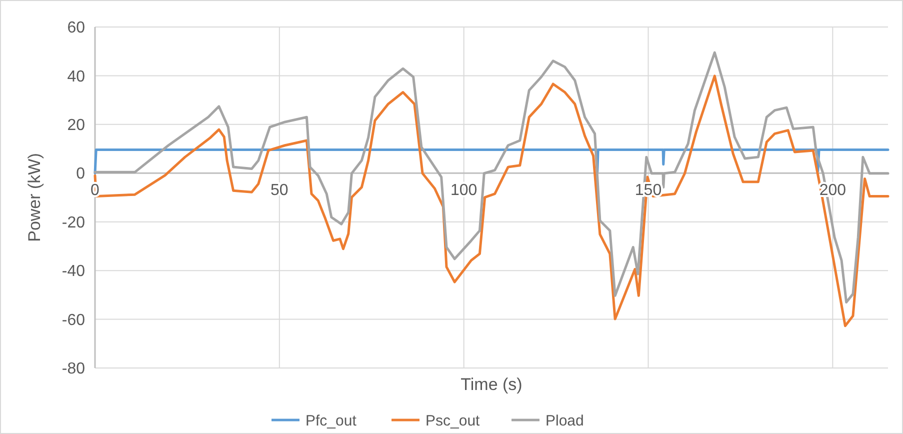 This screenshot has height=434, width=903. I want to click on x-axis-title: Time (s), so click(491, 384).